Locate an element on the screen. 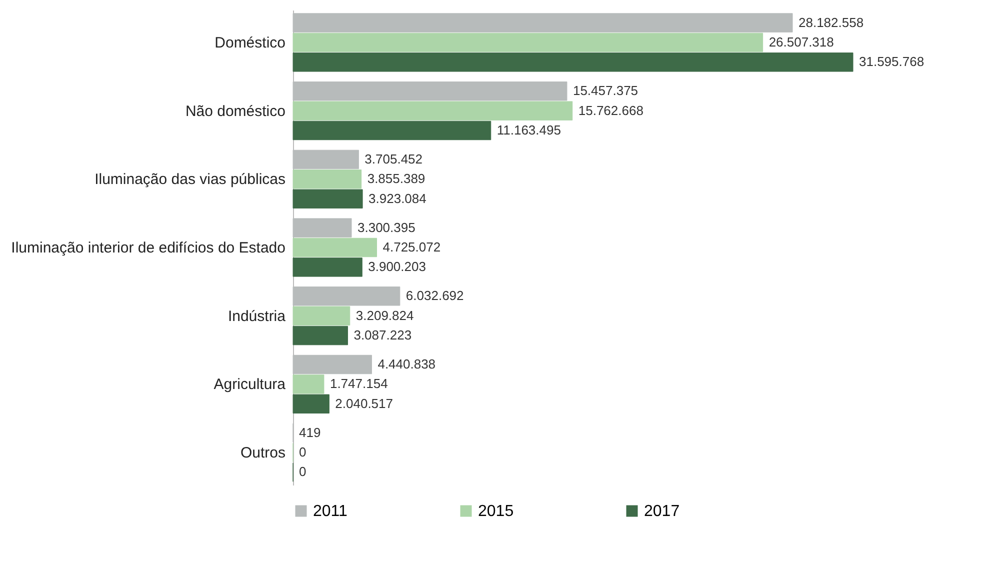  data-label: 15.762.668 is located at coordinates (611, 110).